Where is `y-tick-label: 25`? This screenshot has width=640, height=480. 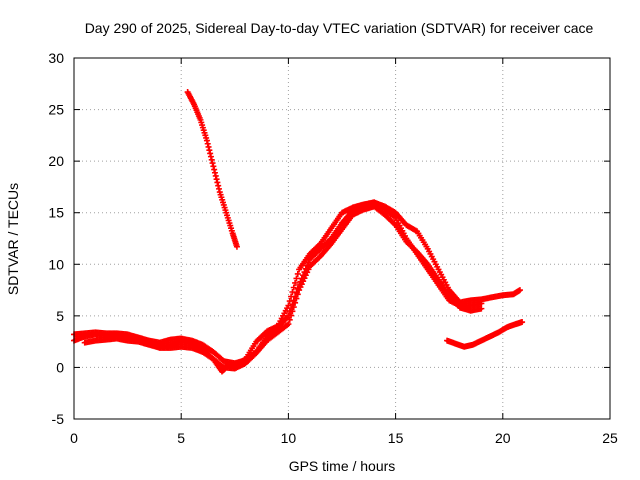
y-tick-label: 25 is located at coordinates (56, 110).